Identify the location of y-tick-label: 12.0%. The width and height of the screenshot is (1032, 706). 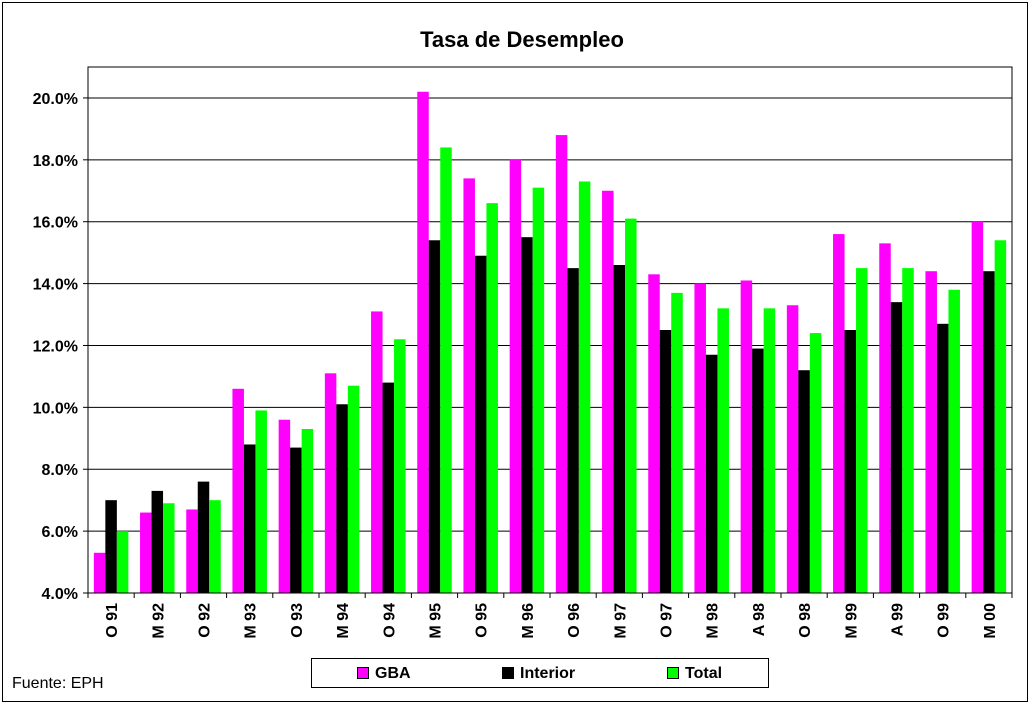
(55, 346).